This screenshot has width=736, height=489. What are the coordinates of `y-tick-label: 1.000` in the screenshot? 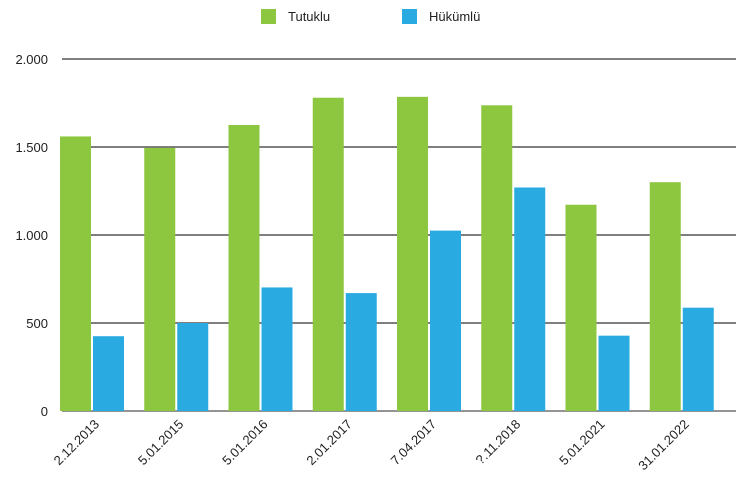 It's located at (31, 235).